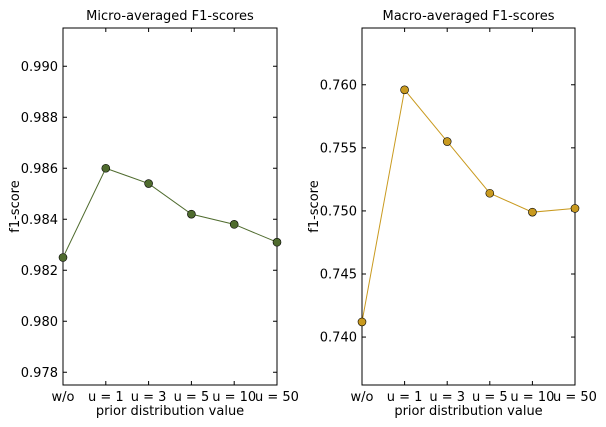 This screenshot has width=606, height=427. Describe the element at coordinates (39, 220) in the screenshot. I see `y-tick-label: 0.984` at that location.